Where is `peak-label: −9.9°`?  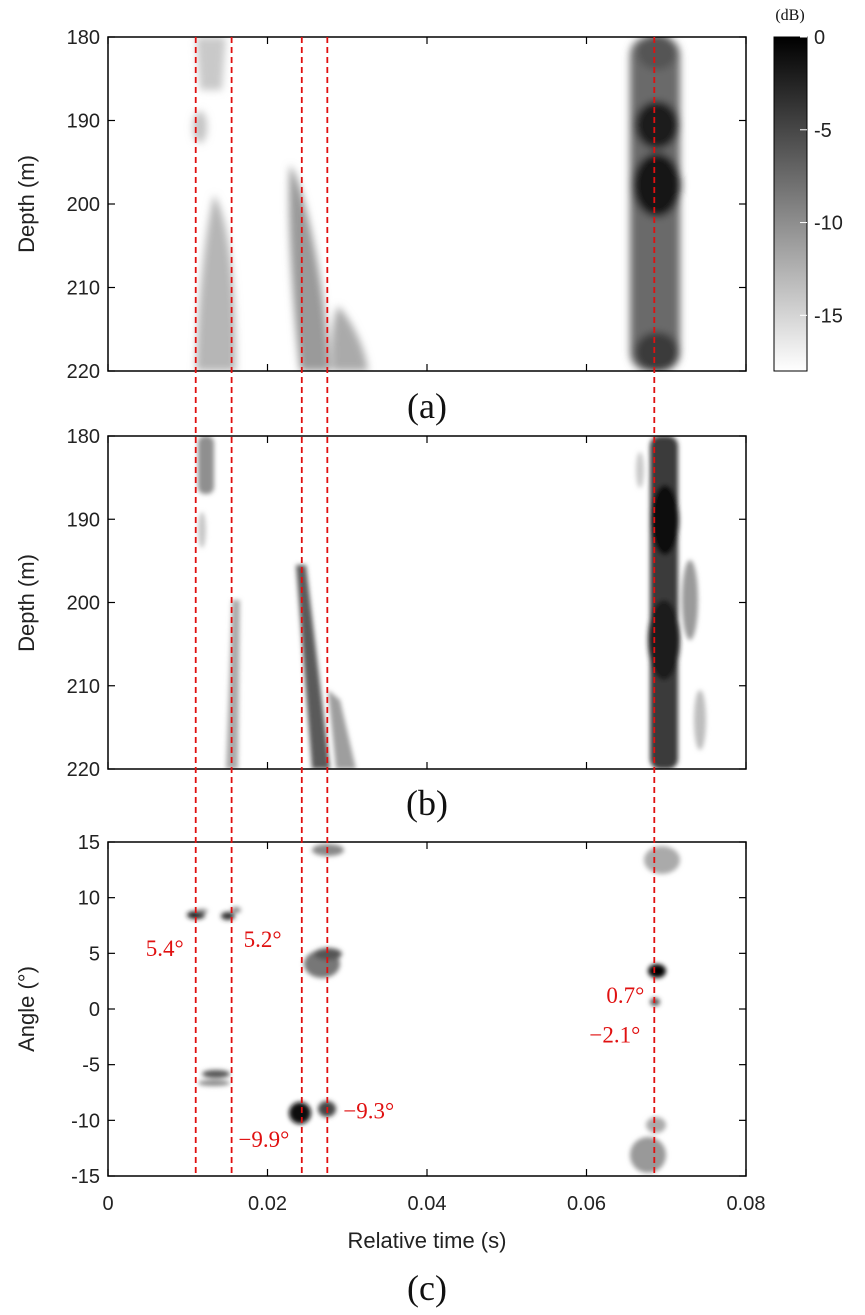
peak-label: −9.9° is located at coordinates (263, 1139).